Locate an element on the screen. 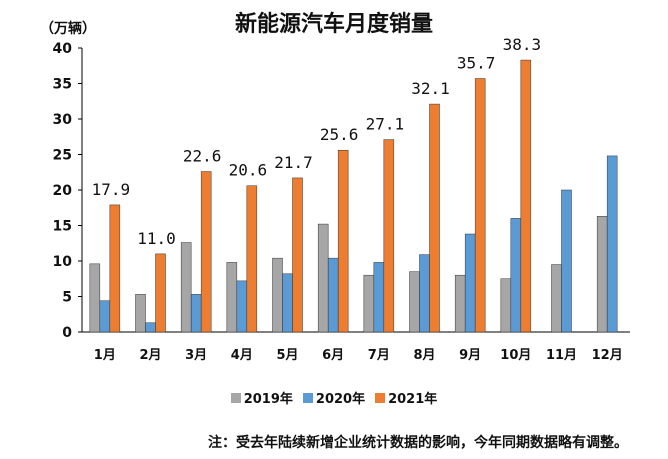 Image resolution: width=668 pixels, height=459 pixels. y-unit-label: （万辆） is located at coordinates (68, 29).